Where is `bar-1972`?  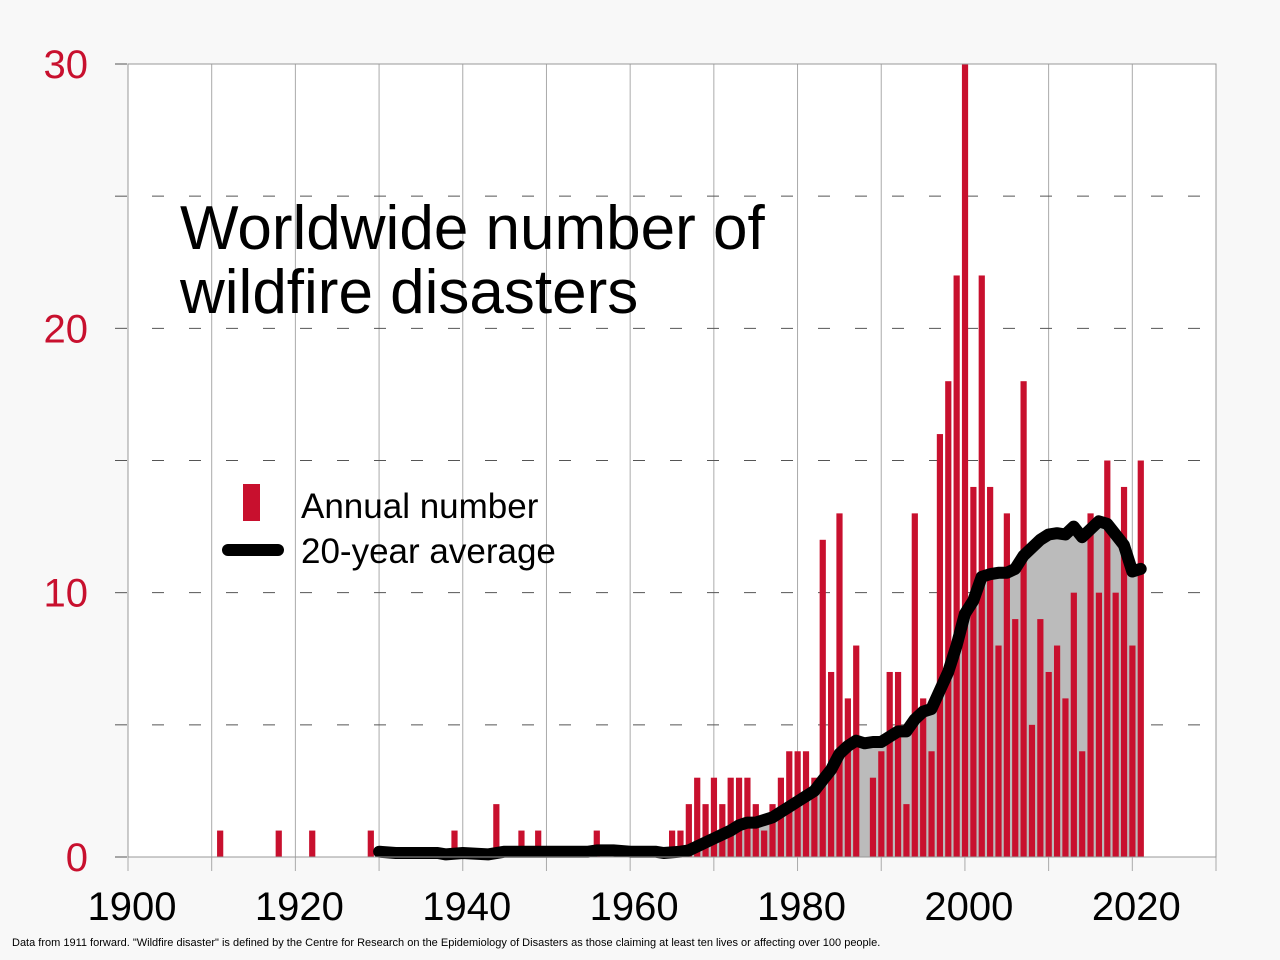 bar-1972 is located at coordinates (730, 817).